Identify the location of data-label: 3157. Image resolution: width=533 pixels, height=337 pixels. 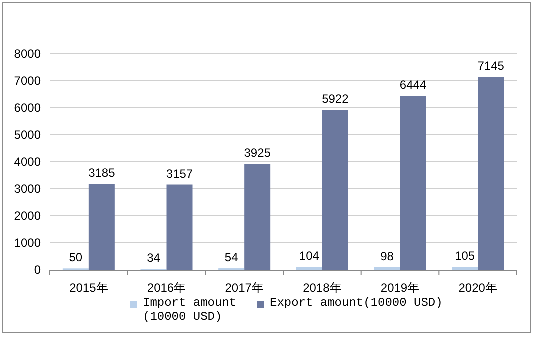
(180, 173).